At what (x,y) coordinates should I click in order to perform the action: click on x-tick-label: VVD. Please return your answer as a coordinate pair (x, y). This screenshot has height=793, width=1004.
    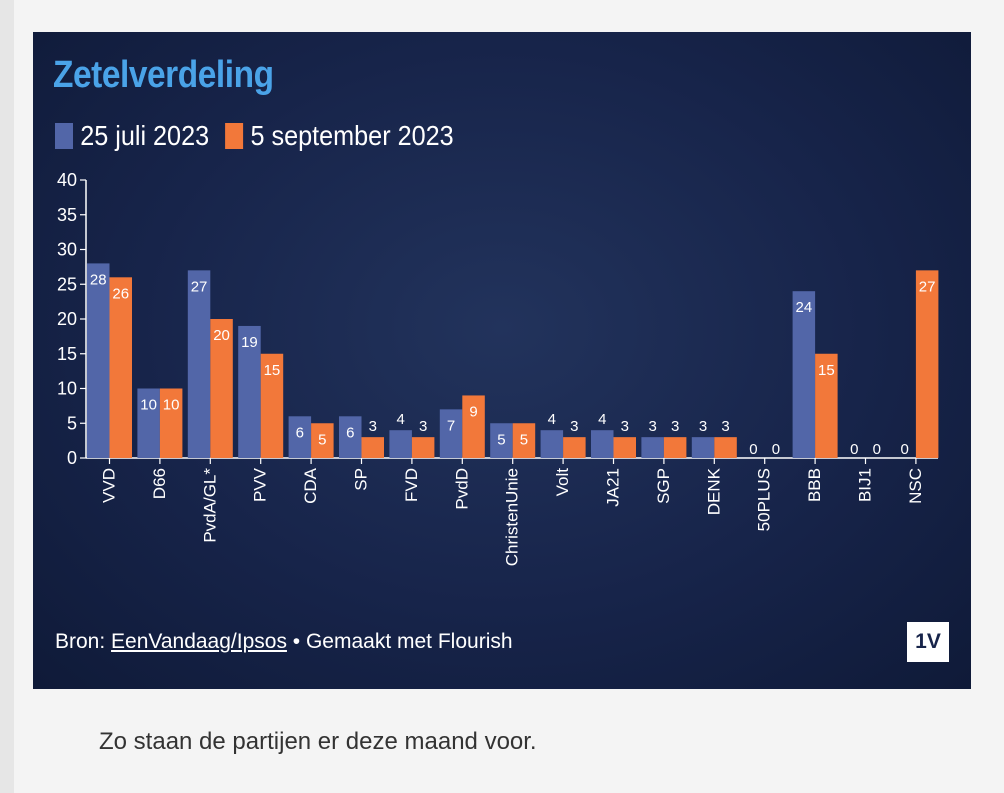
    Looking at the image, I should click on (109, 485).